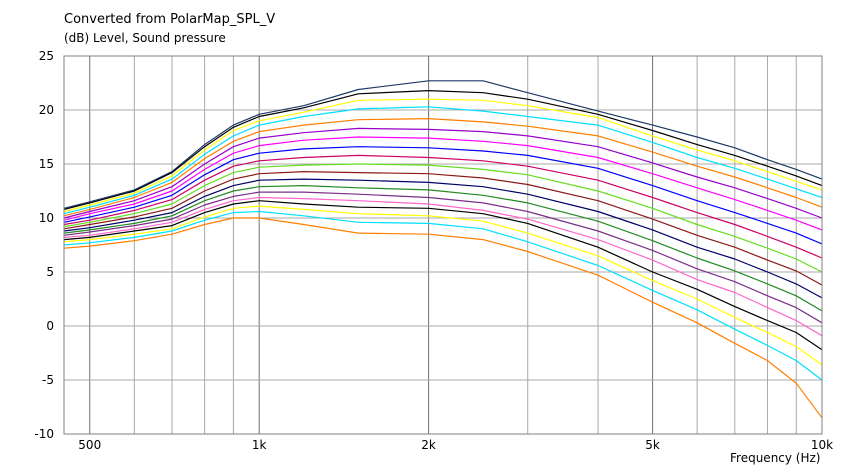  Describe the element at coordinates (822, 445) in the screenshot. I see `x-tick-label: 10k` at that location.